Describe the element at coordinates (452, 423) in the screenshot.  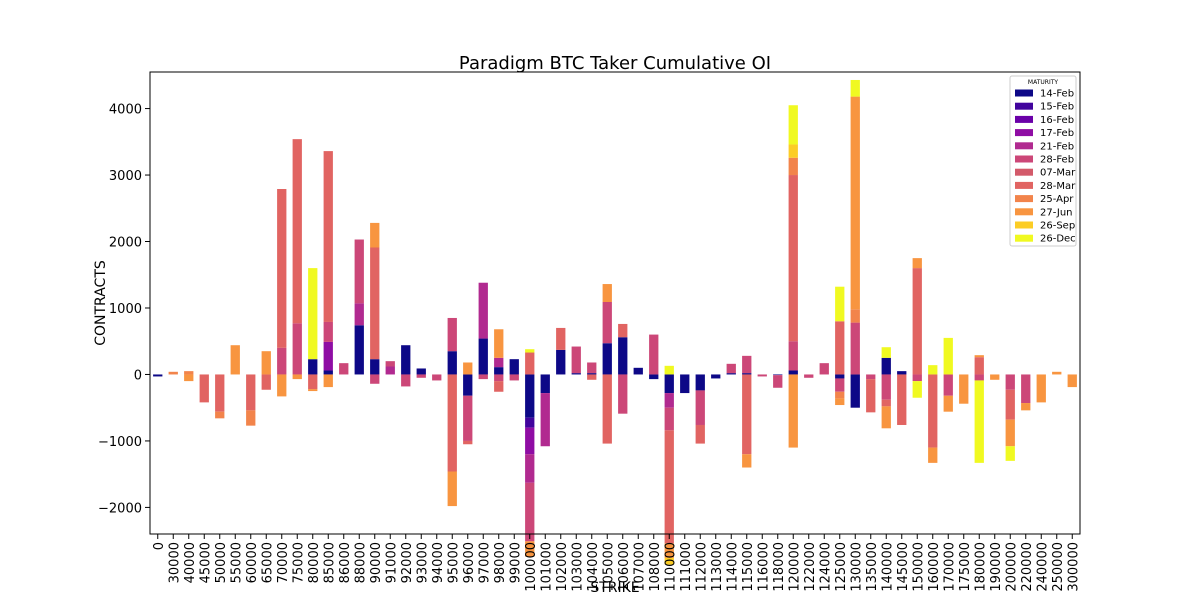
I see `bar-segment-95000-28-Mar` at that location.